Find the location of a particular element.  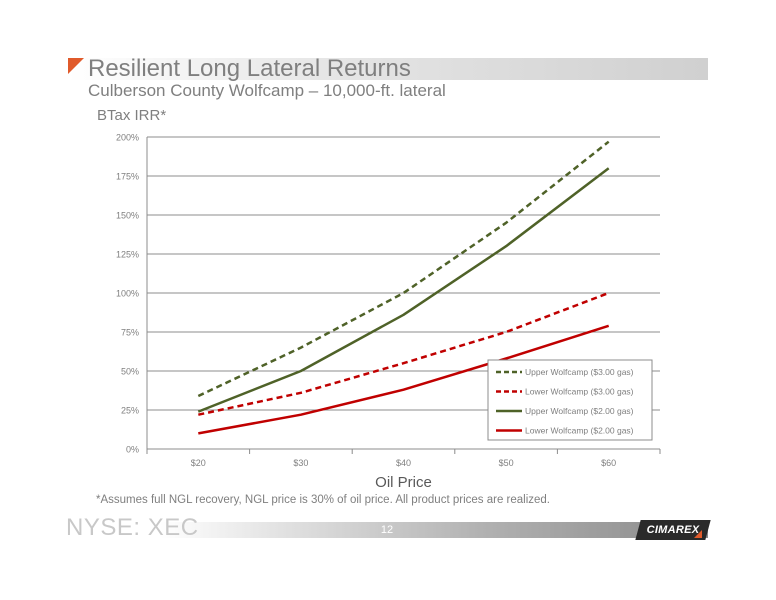

x-tick-label: $60 is located at coordinates (608, 463).